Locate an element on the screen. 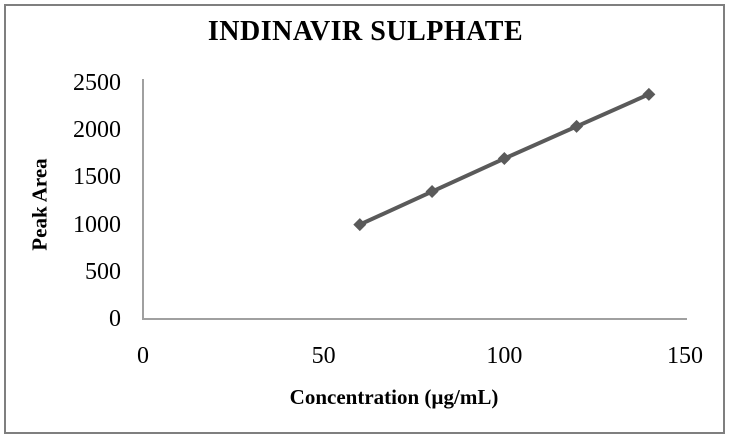 The width and height of the screenshot is (731, 440). x-tick-label: 0 is located at coordinates (143, 356).